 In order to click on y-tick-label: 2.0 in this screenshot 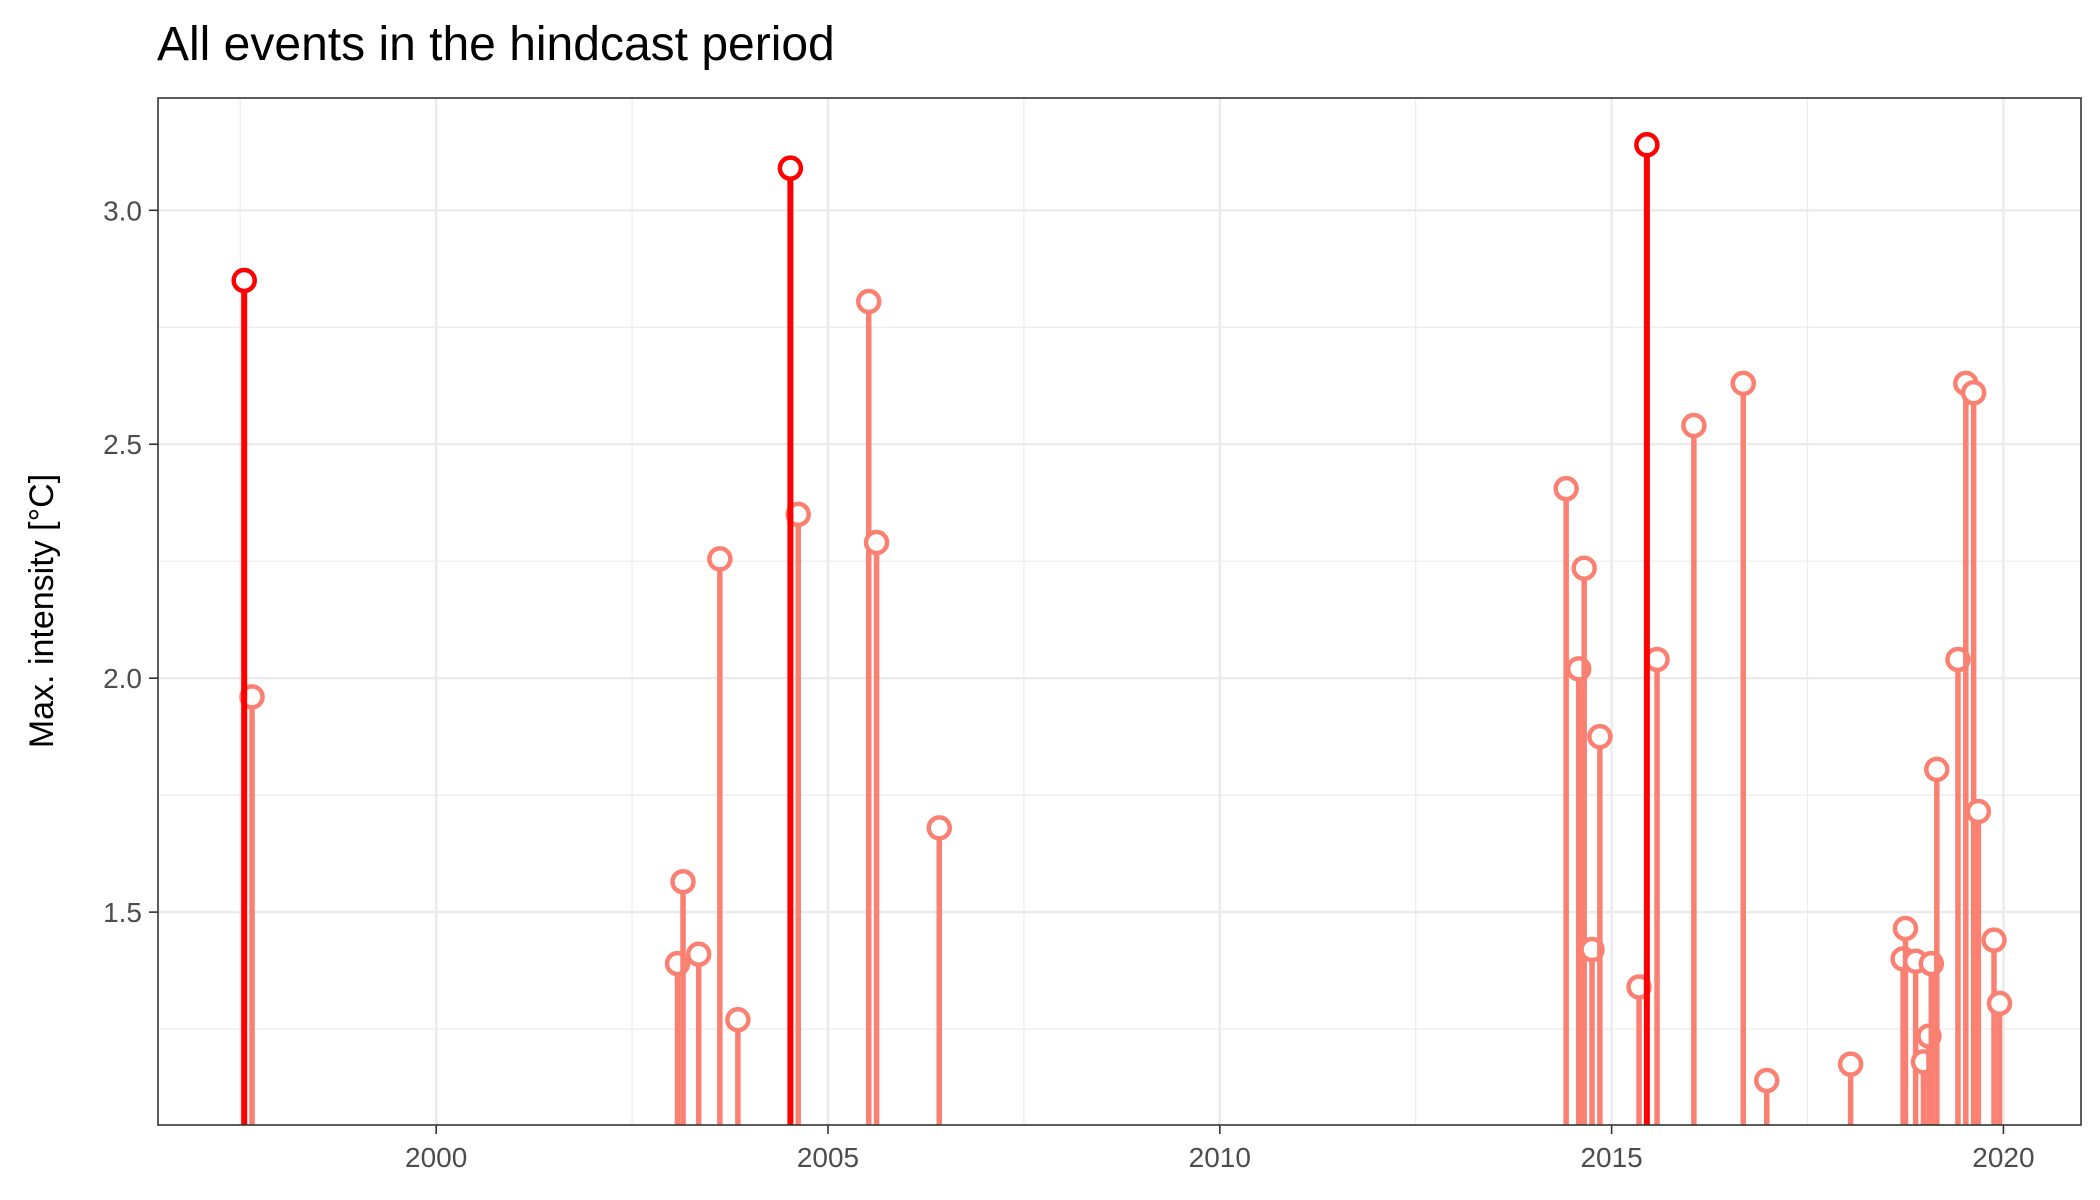, I will do `click(122, 678)`.